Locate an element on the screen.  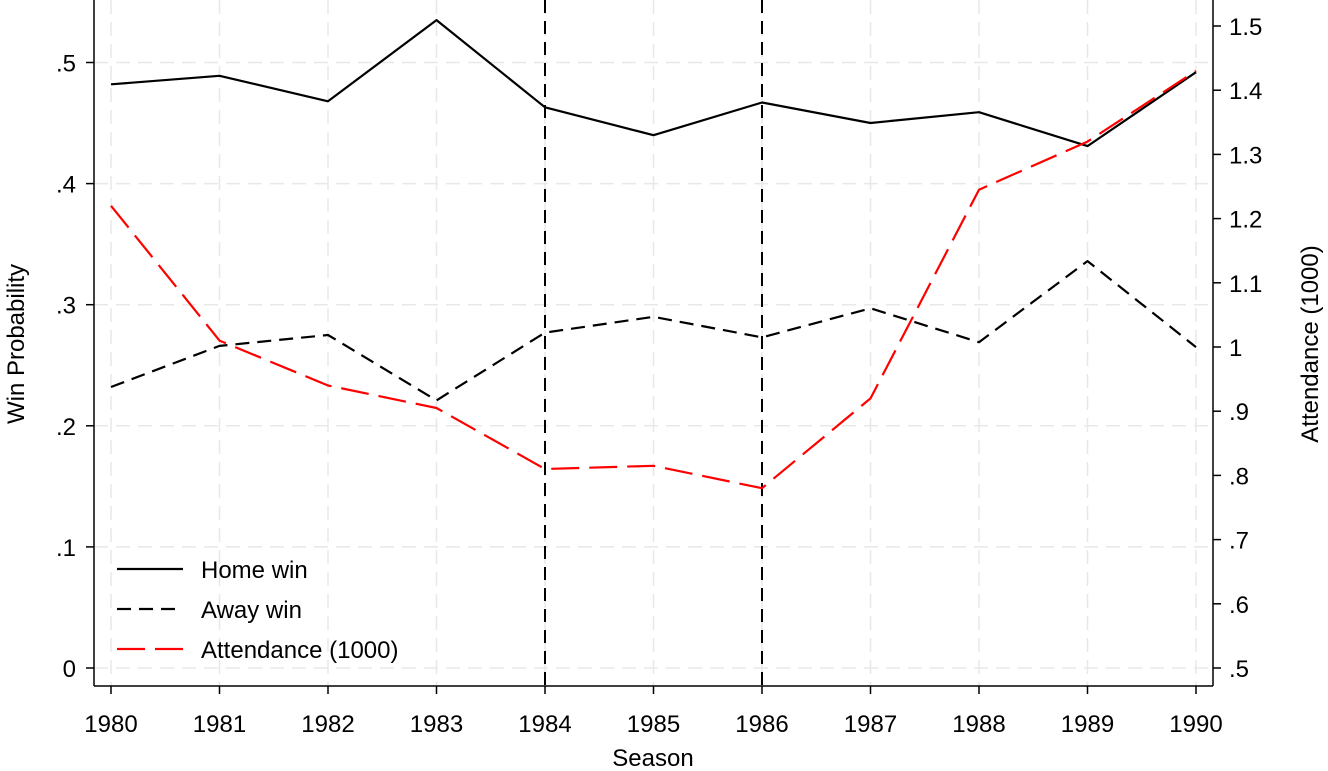
x-tick-label: 1982 is located at coordinates (327, 724).